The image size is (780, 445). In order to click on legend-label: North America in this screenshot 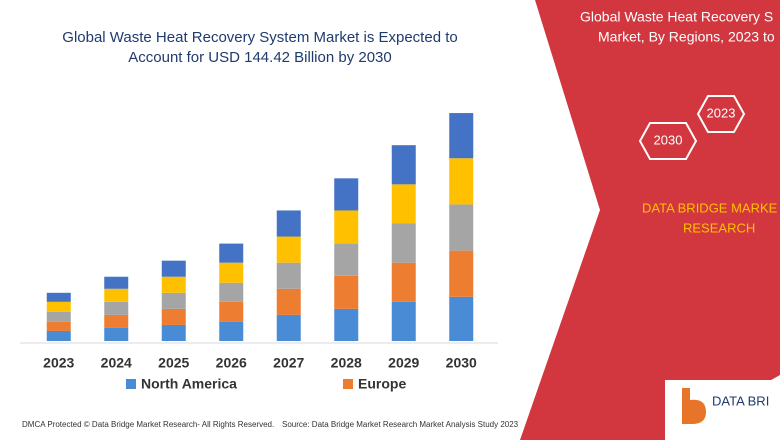, I will do `click(189, 384)`.